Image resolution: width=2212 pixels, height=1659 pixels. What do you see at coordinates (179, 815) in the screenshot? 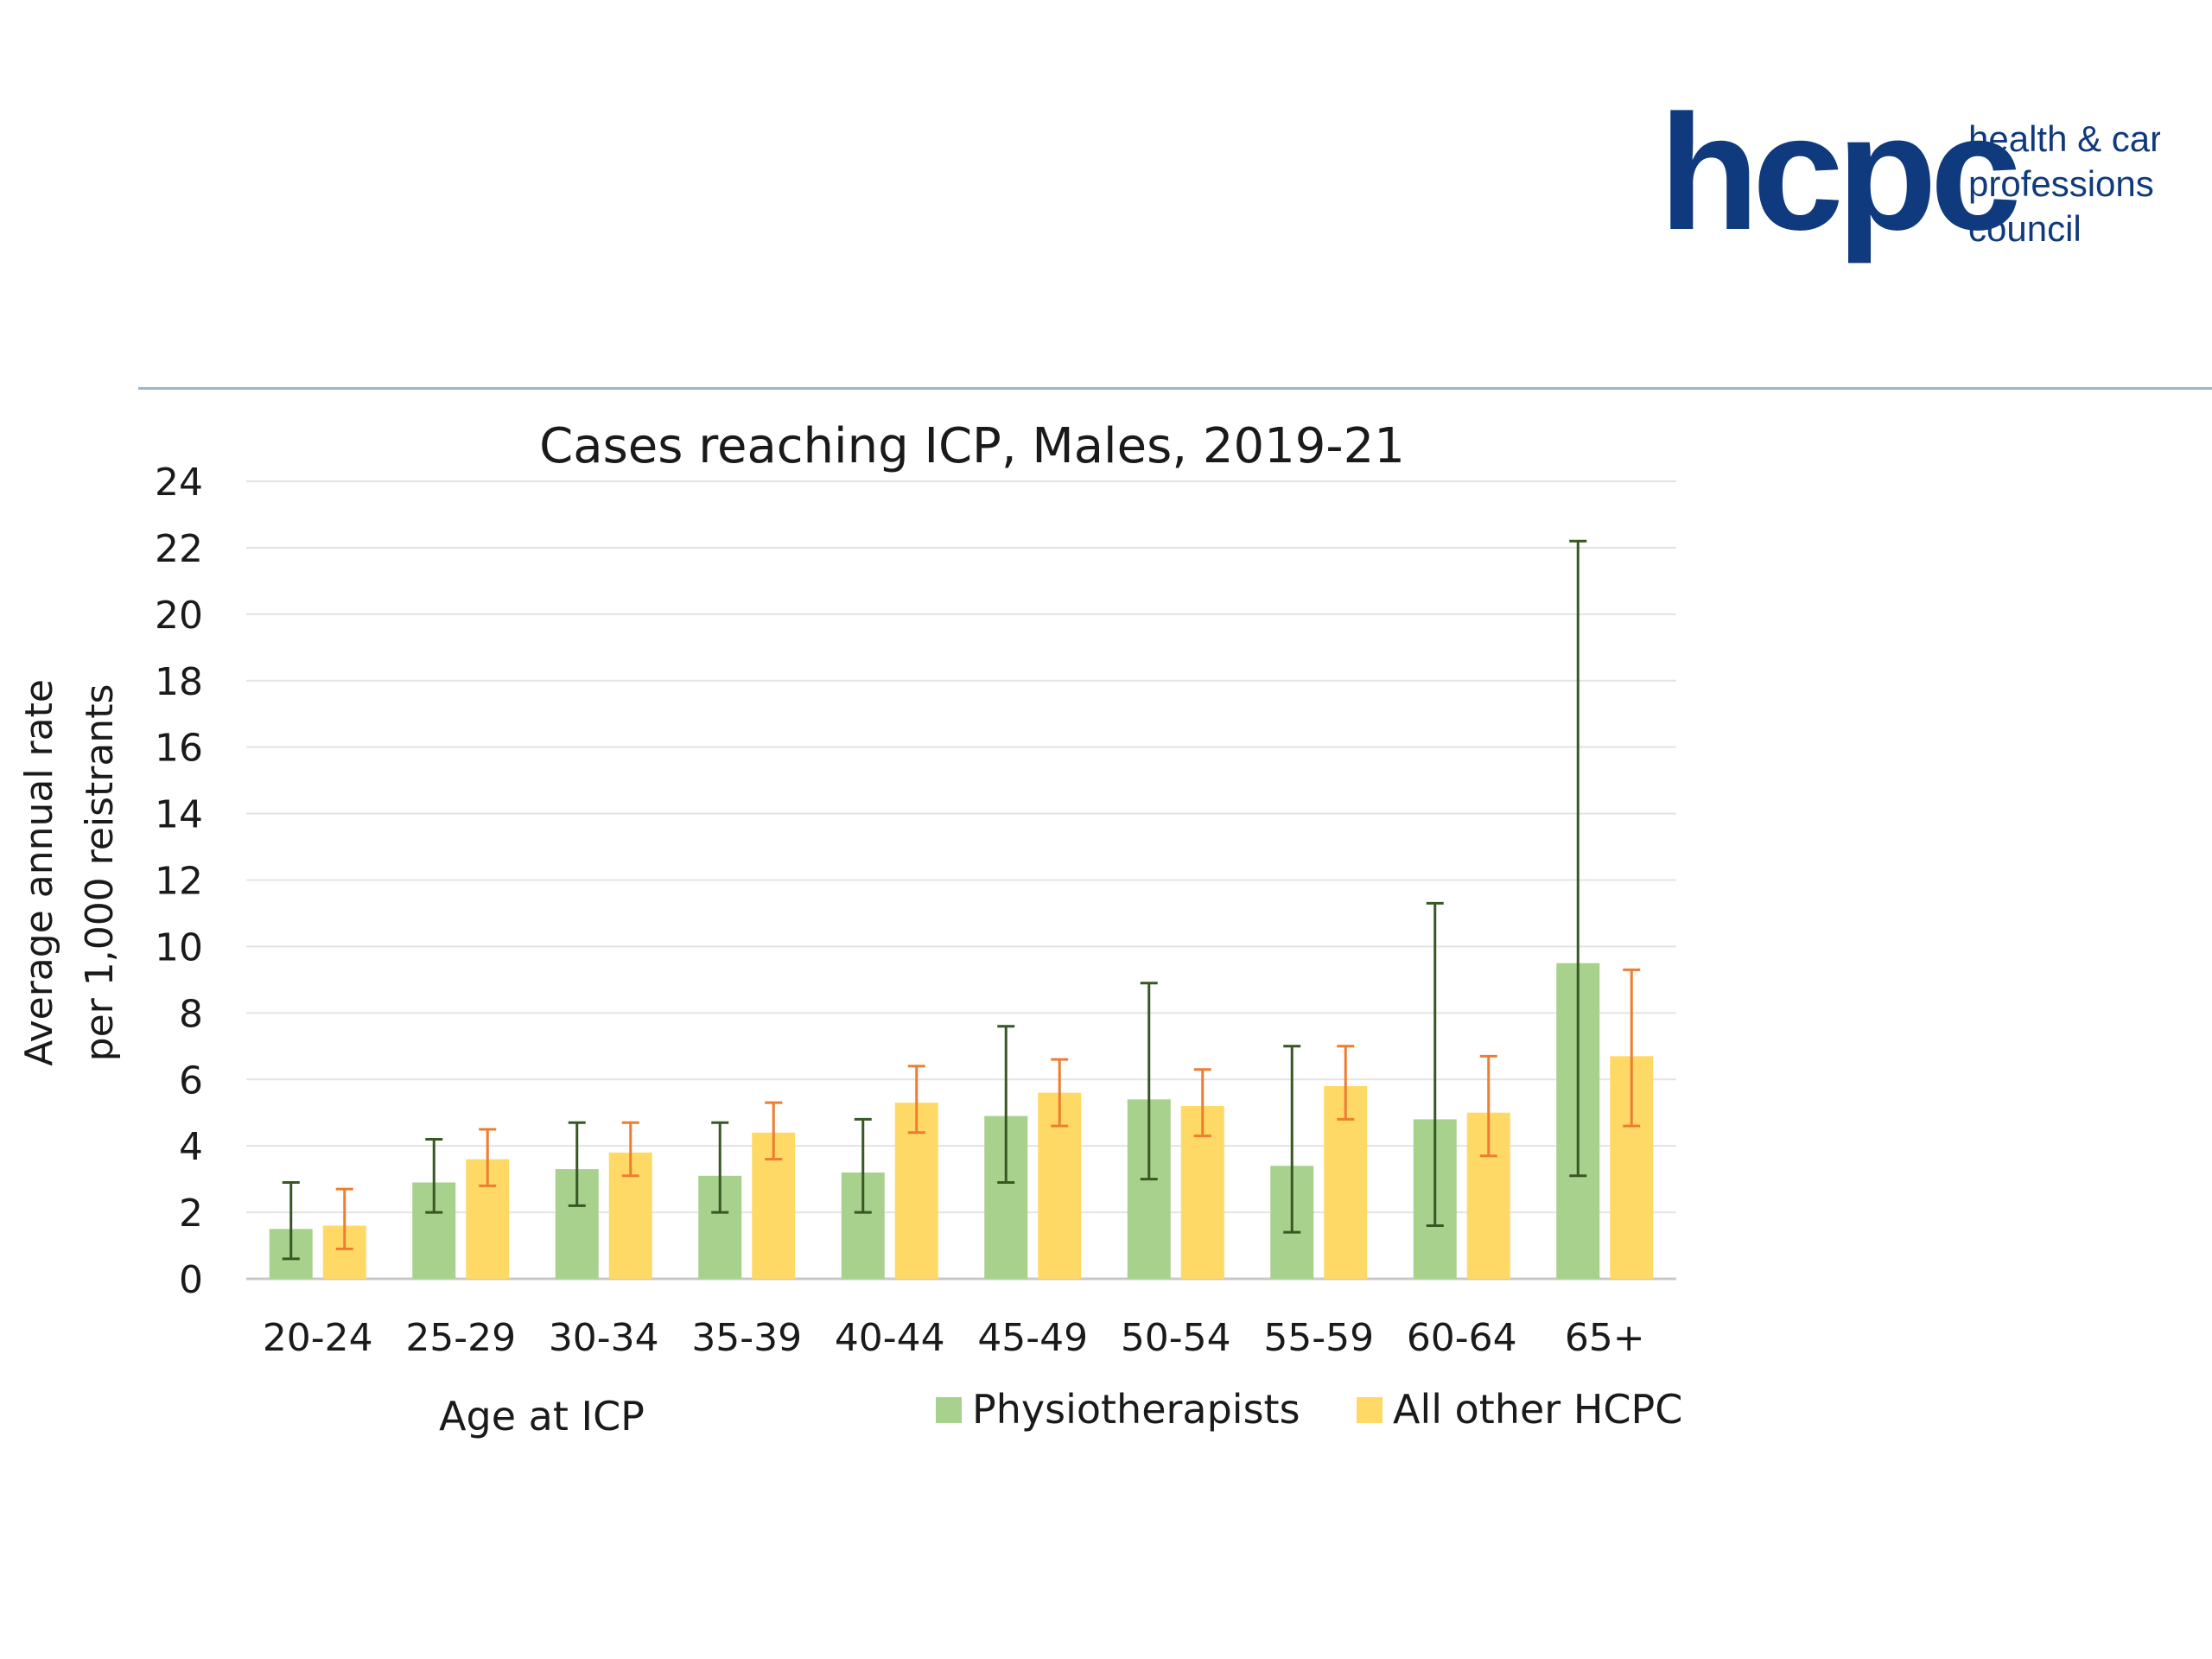
I see `y-tick-label: 14` at bounding box center [179, 815].